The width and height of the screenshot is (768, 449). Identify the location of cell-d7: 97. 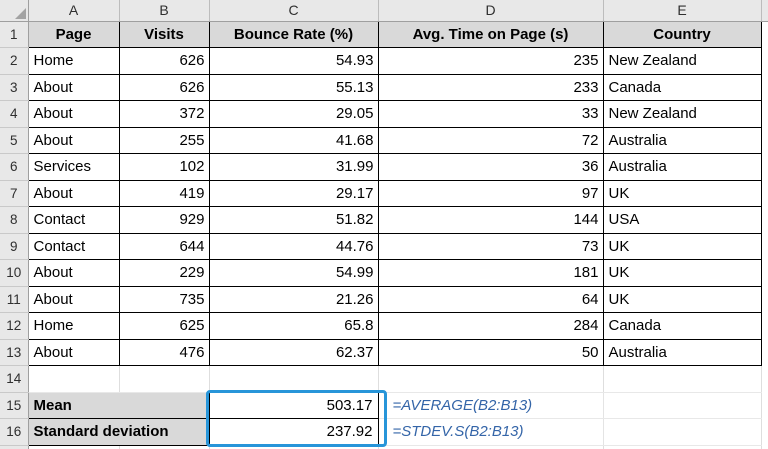
(490, 193).